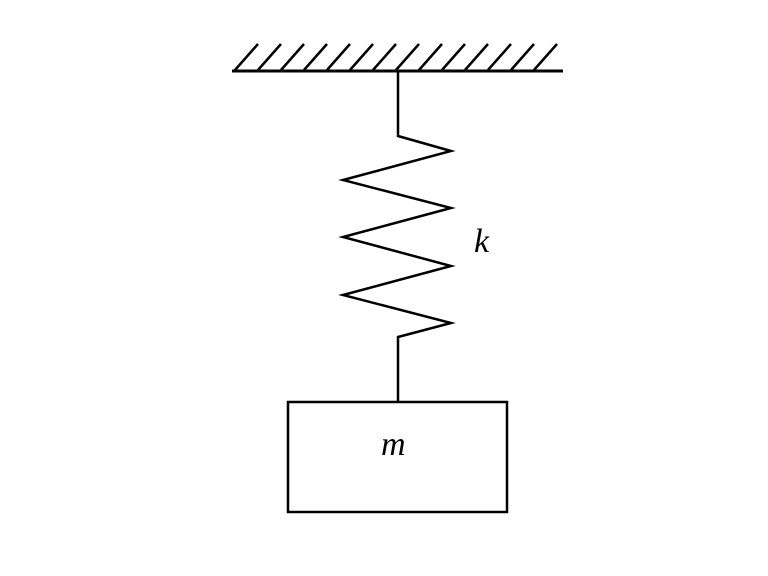 The image size is (768, 576). What do you see at coordinates (397, 237) in the screenshot?
I see `spring` at bounding box center [397, 237].